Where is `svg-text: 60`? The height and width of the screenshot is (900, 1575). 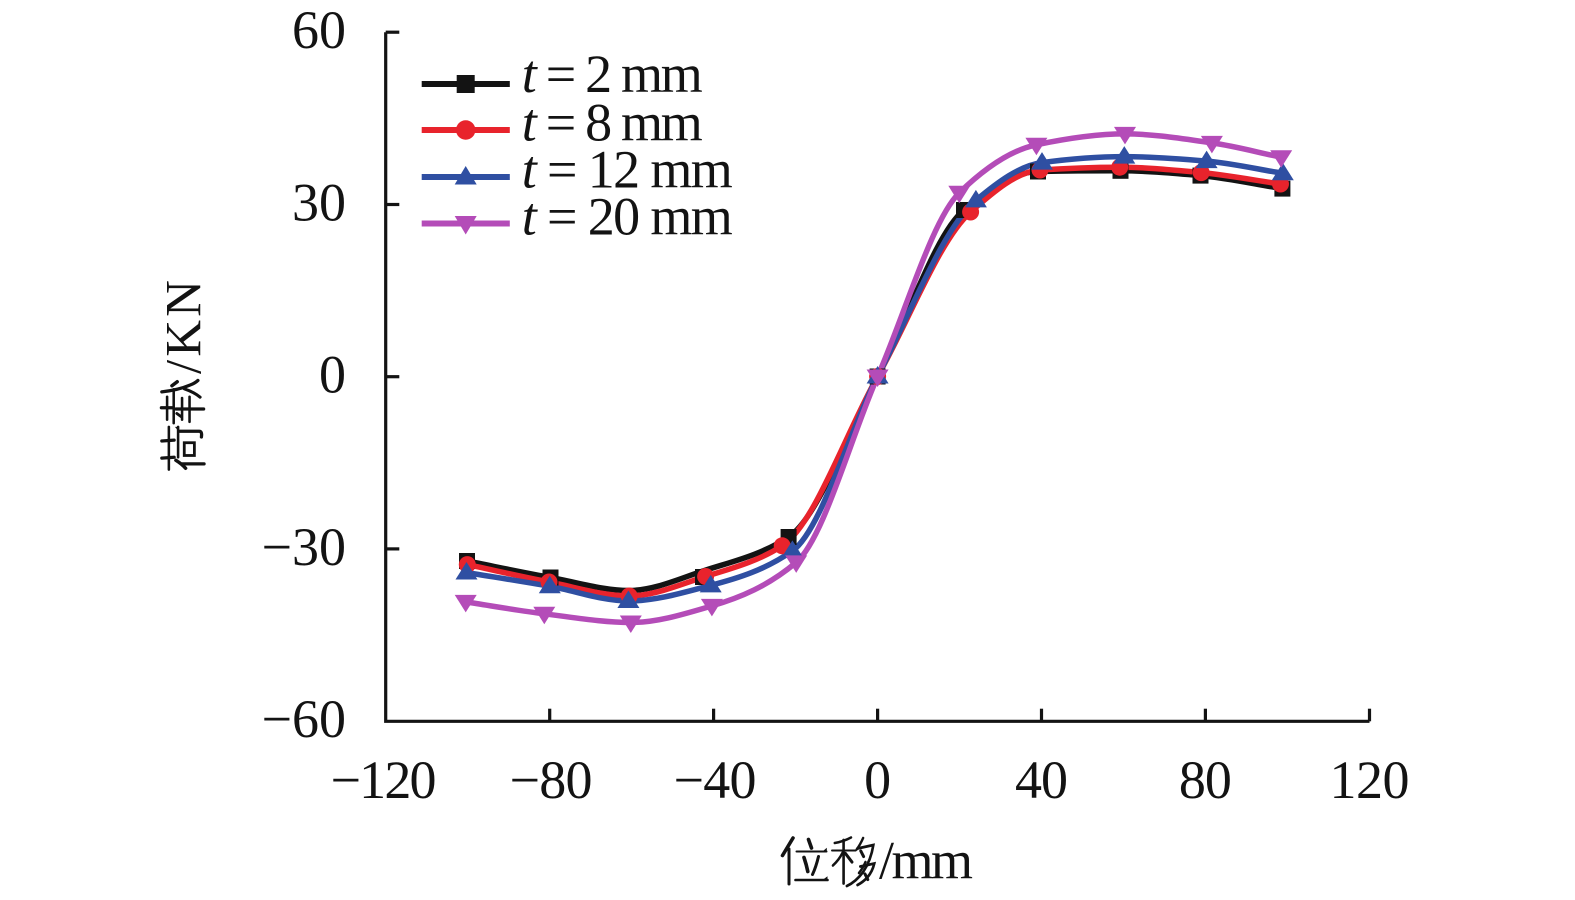 svg-text: 60 is located at coordinates (319, 30).